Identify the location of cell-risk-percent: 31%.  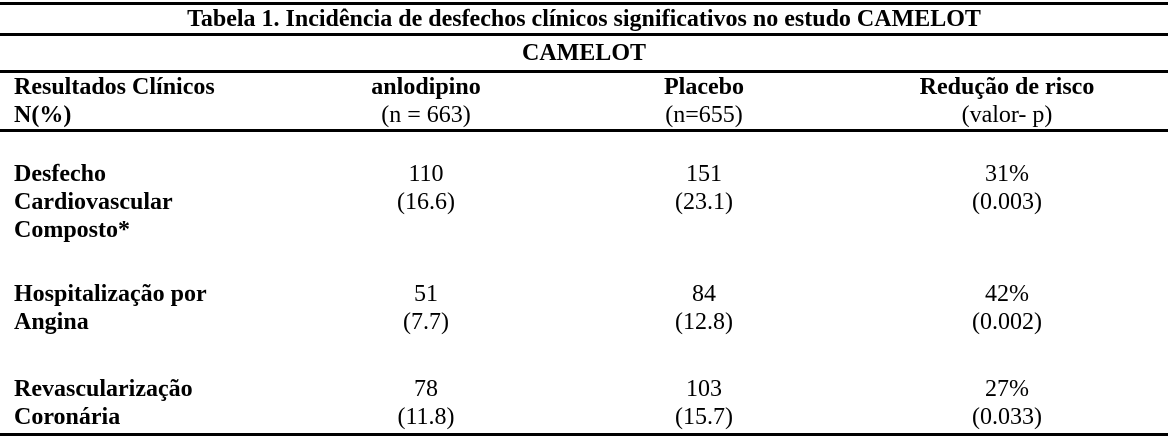
(1007, 174).